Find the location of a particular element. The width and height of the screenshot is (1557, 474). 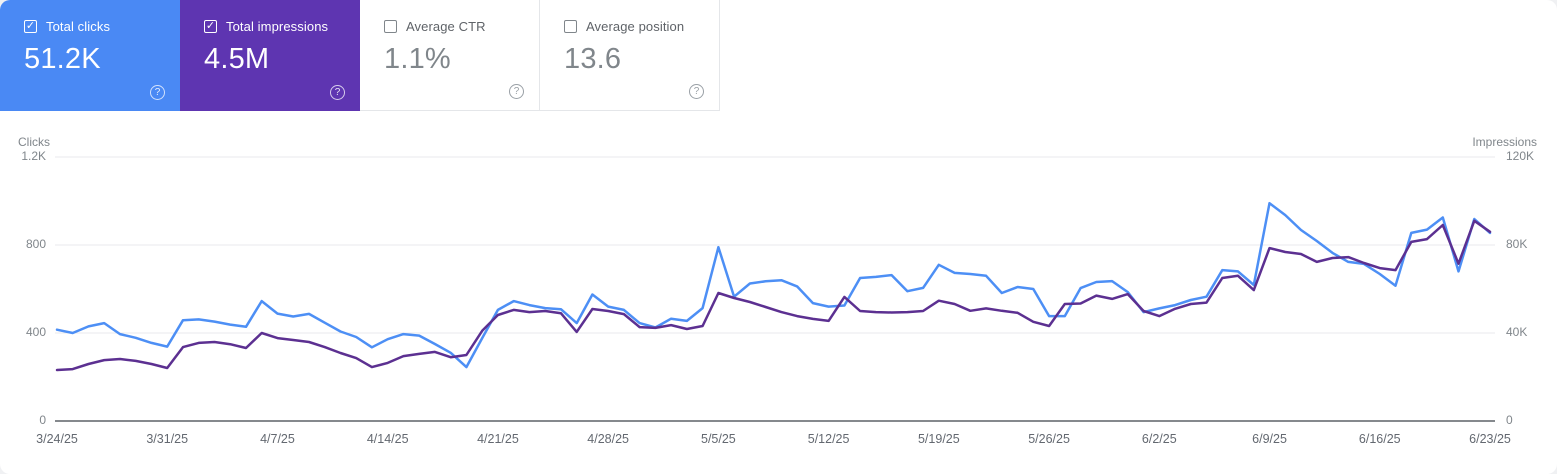

x-axis-label: 4/14/25 is located at coordinates (387, 439).